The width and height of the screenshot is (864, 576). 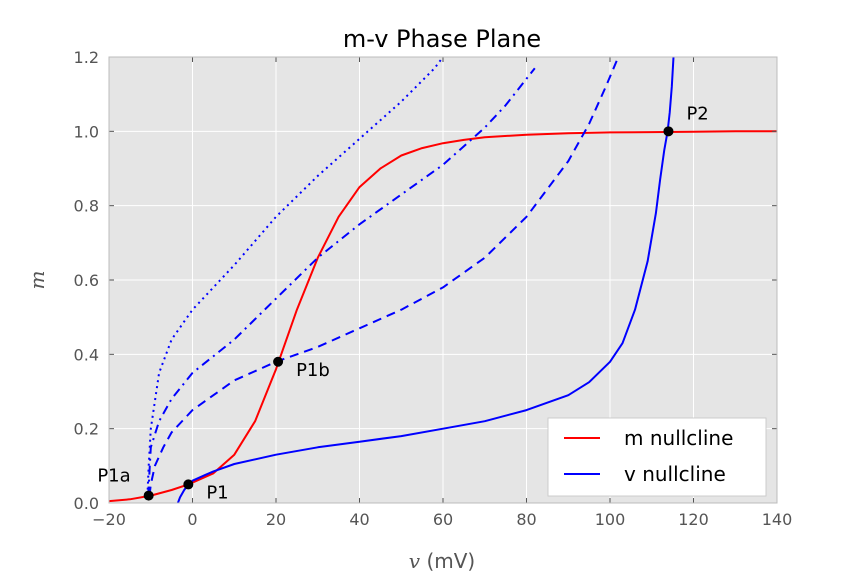 What do you see at coordinates (668, 131) in the screenshot?
I see `point-p2` at bounding box center [668, 131].